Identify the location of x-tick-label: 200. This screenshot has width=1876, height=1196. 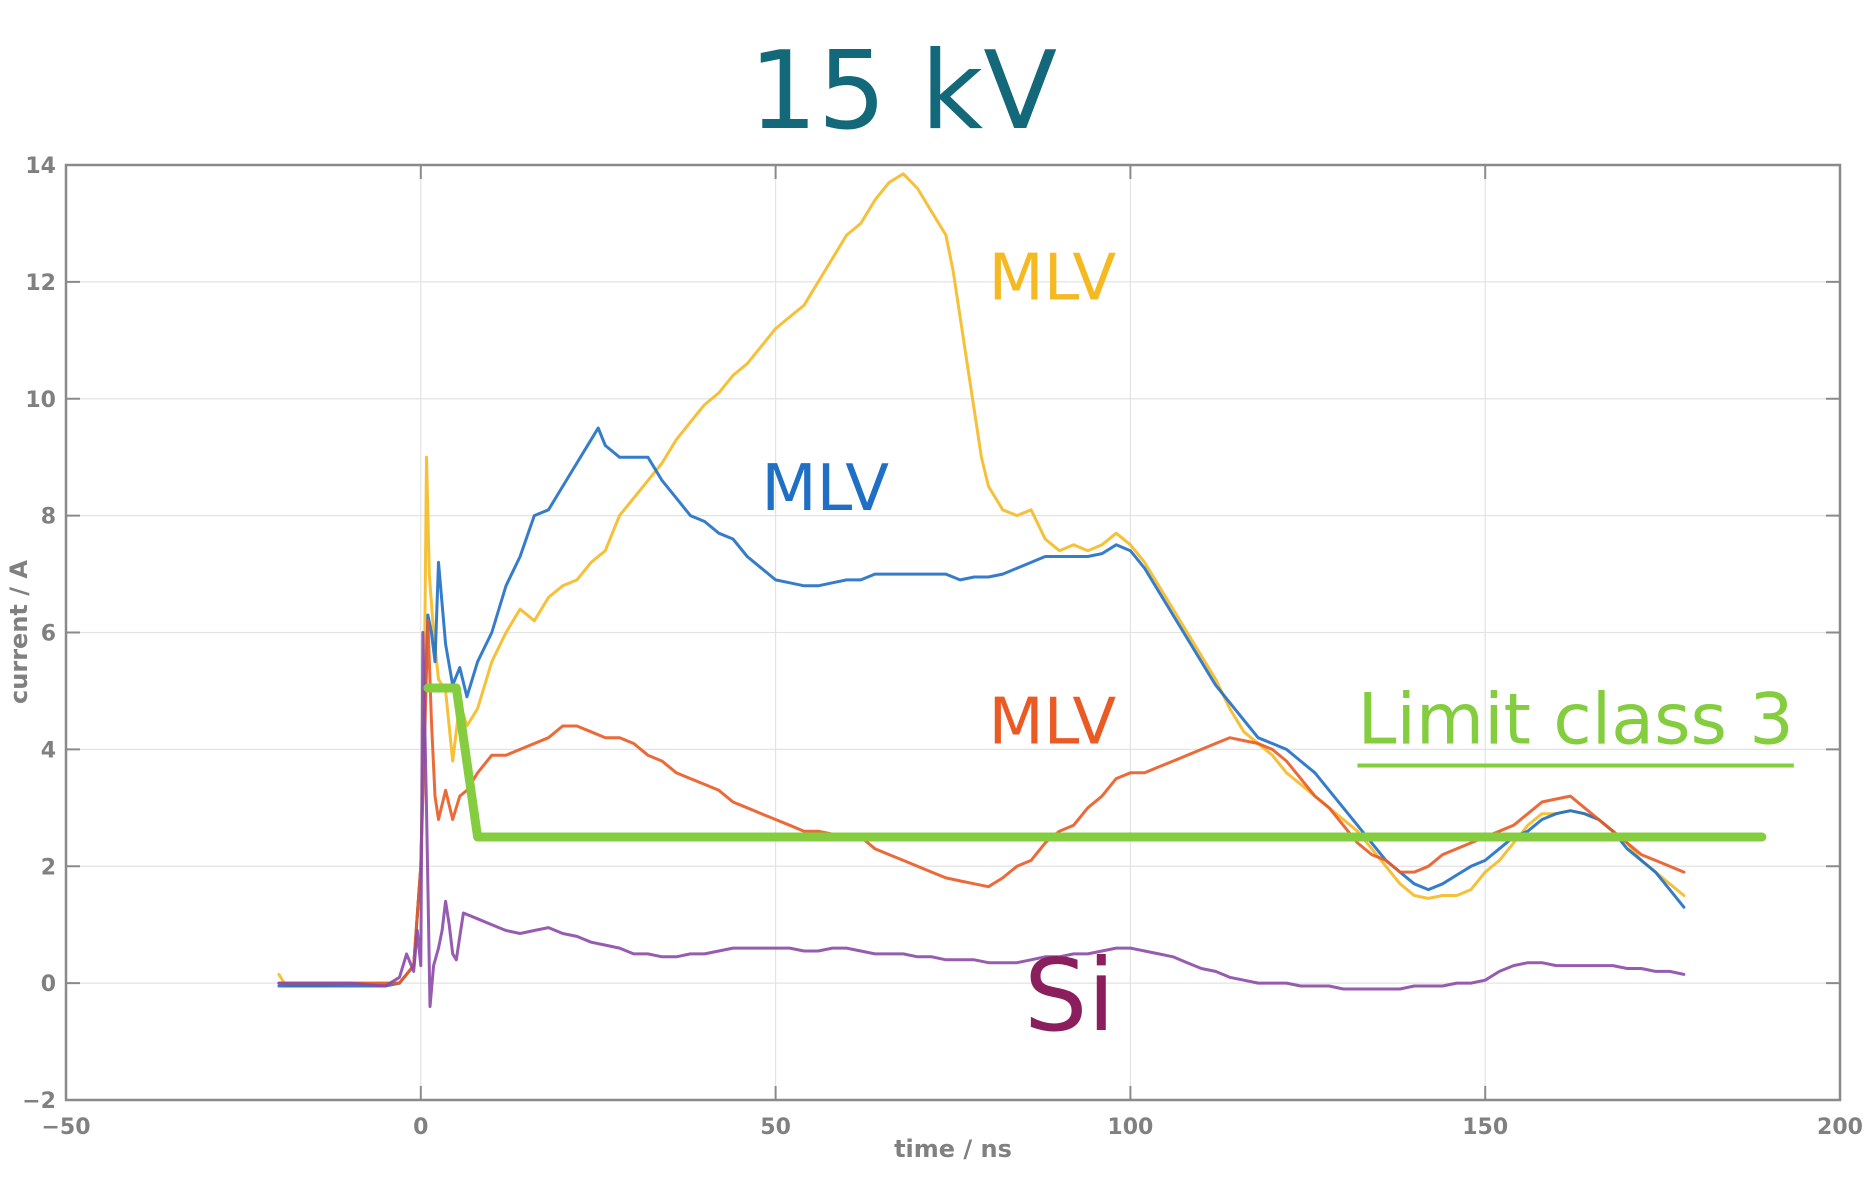
(1840, 1127).